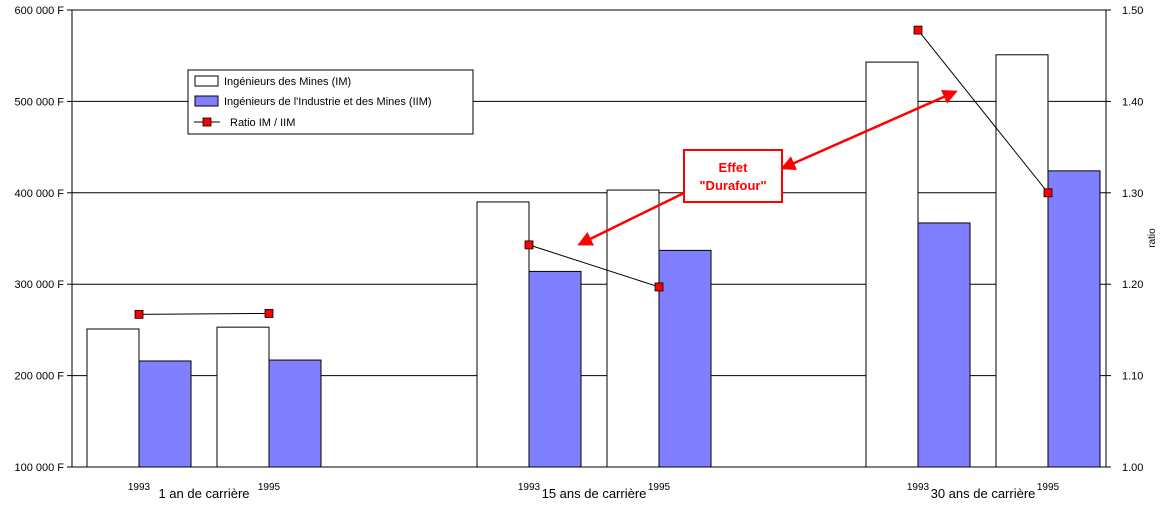 The image size is (1163, 511). Describe the element at coordinates (39, 194) in the screenshot. I see `y-left-tick-label: 400 000 F` at that location.